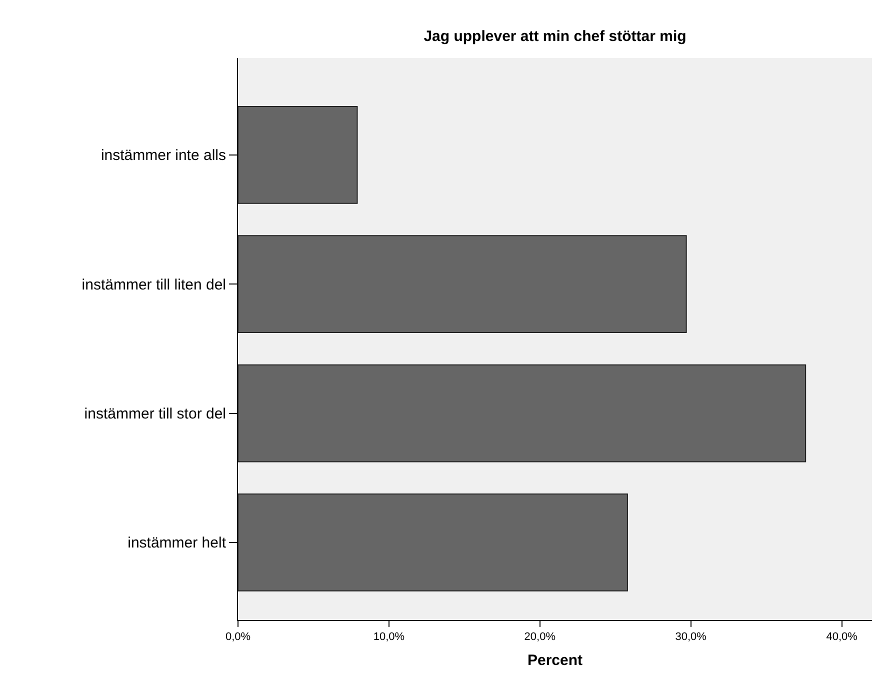  What do you see at coordinates (555, 36) in the screenshot?
I see `chart-title: Jag upplever att min chef stöttar mig` at bounding box center [555, 36].